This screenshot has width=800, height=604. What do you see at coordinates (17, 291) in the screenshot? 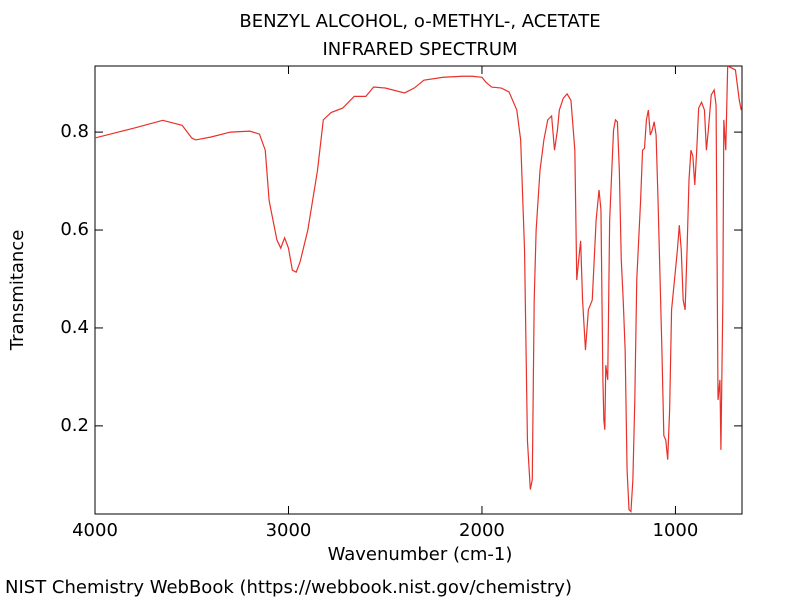
I see `y-axis-label: Transmitance` at bounding box center [17, 291].